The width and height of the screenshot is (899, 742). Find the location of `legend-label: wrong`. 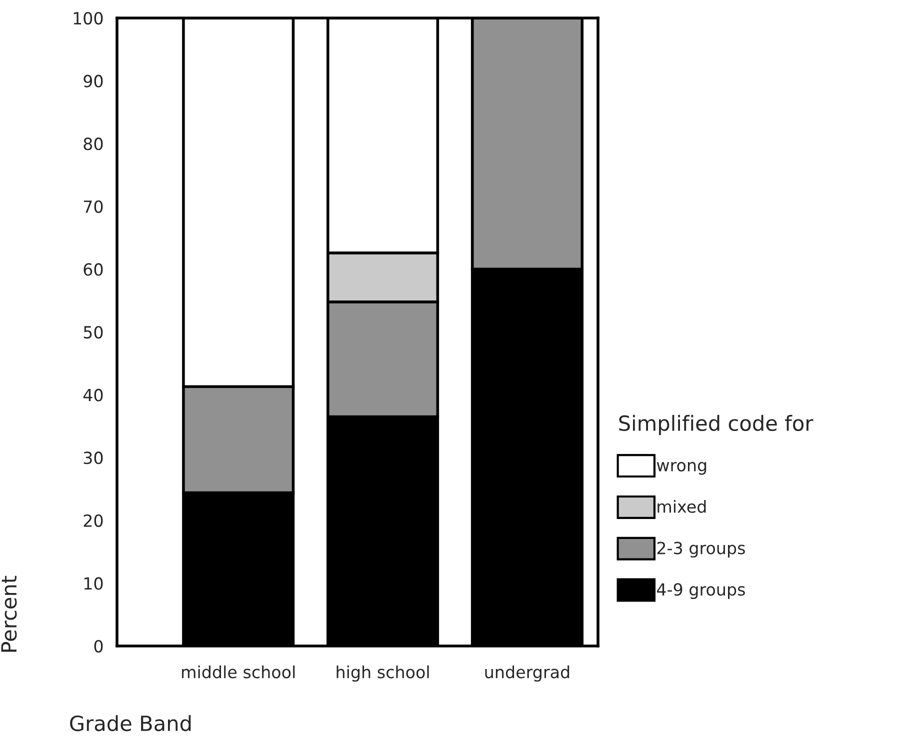

legend-label: wrong is located at coordinates (681, 468).